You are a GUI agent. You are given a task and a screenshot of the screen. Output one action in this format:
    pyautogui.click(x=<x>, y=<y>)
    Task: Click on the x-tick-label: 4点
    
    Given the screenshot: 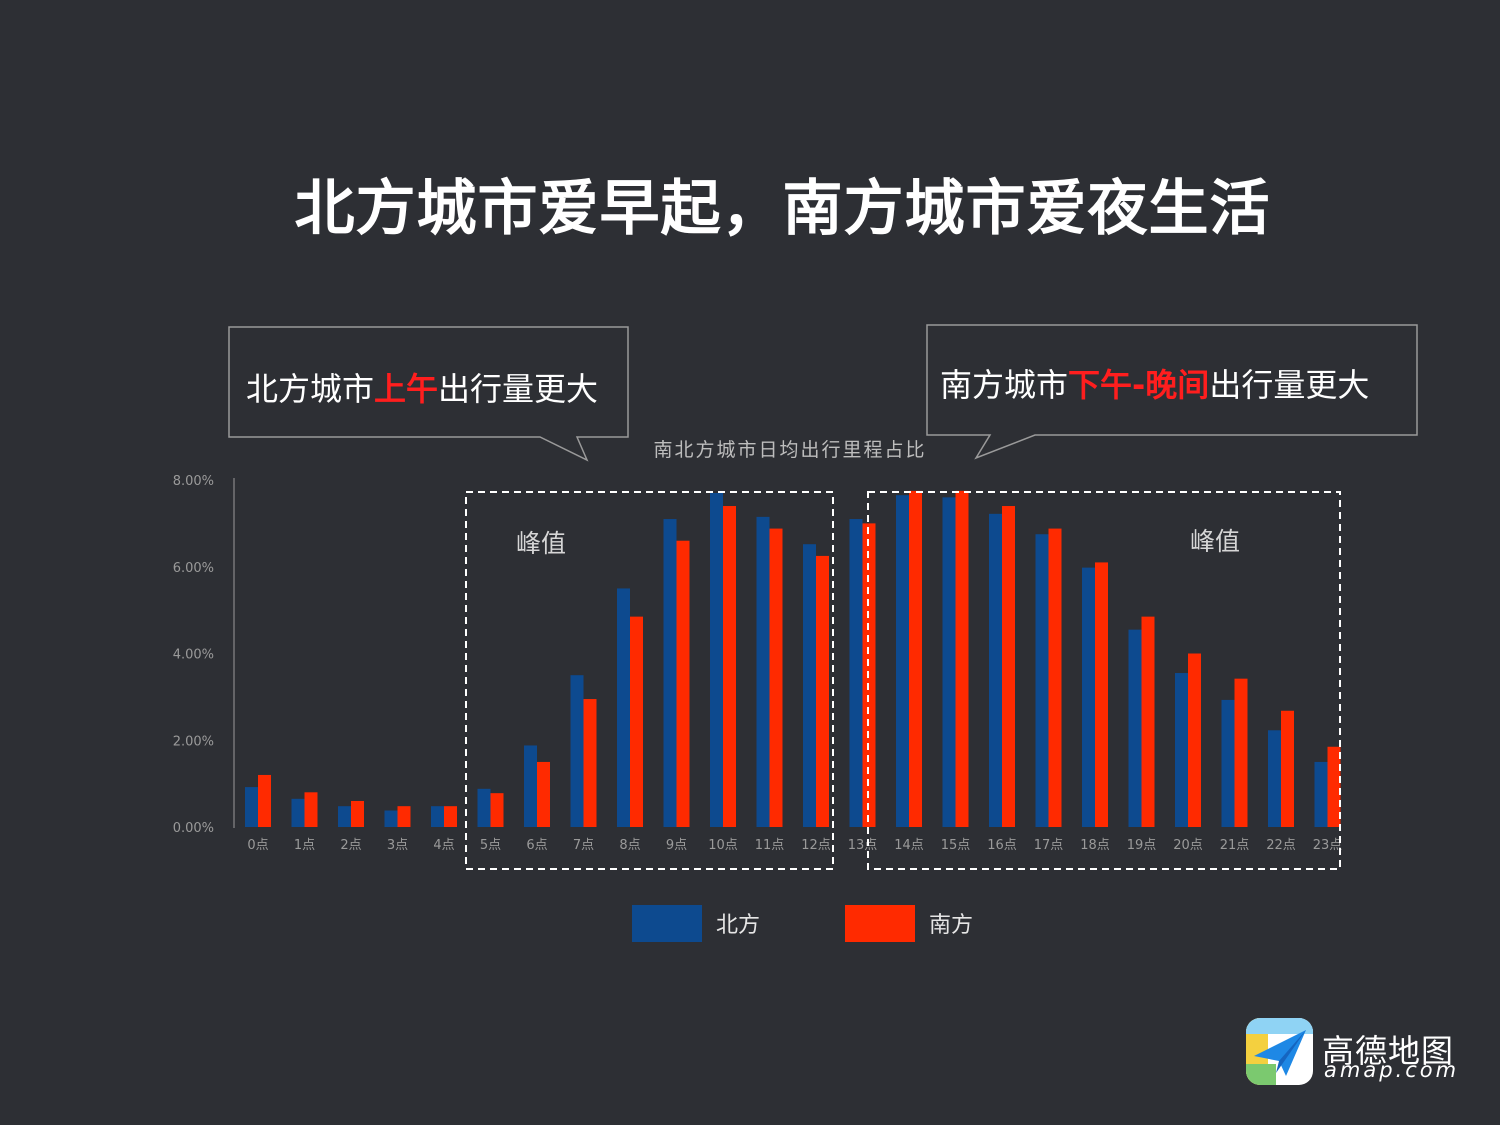 What is the action you would take?
    pyautogui.click(x=443, y=845)
    